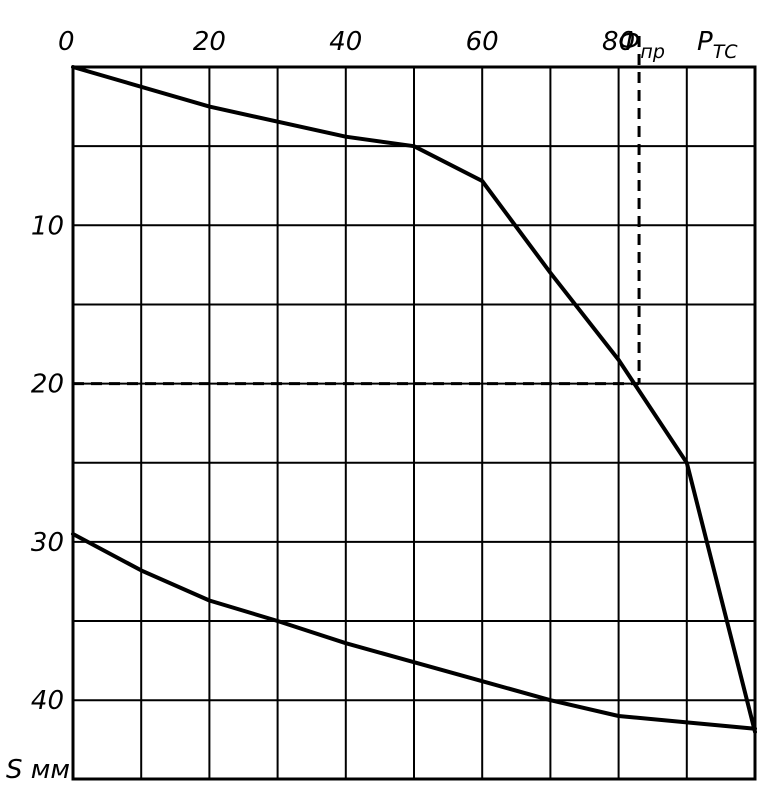  I want to click on y-tick-label: 30, so click(47, 543).